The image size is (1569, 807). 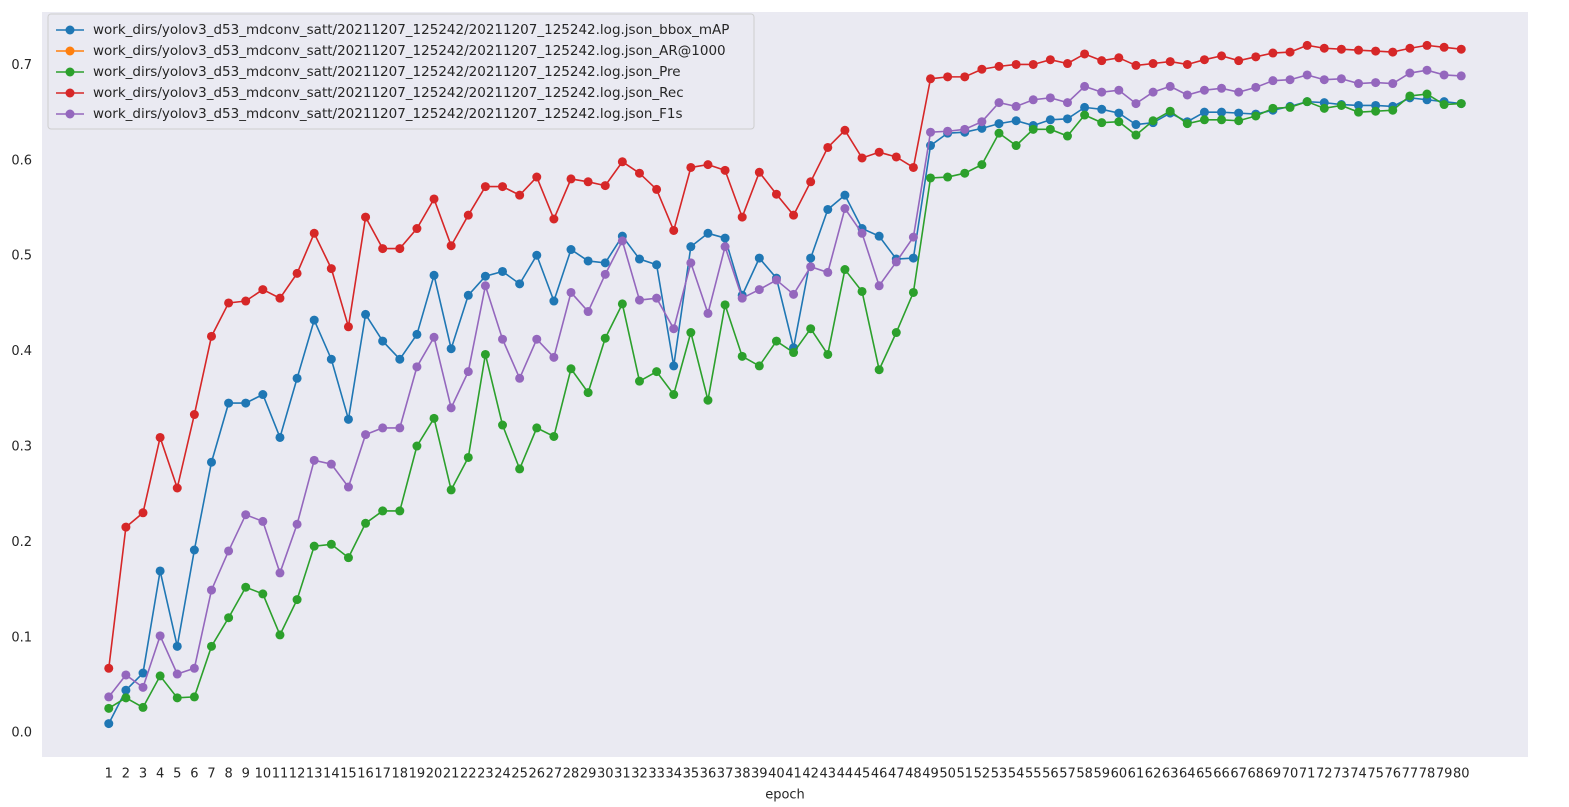 I want to click on x-tick-label: 57, so click(x=1067, y=774).